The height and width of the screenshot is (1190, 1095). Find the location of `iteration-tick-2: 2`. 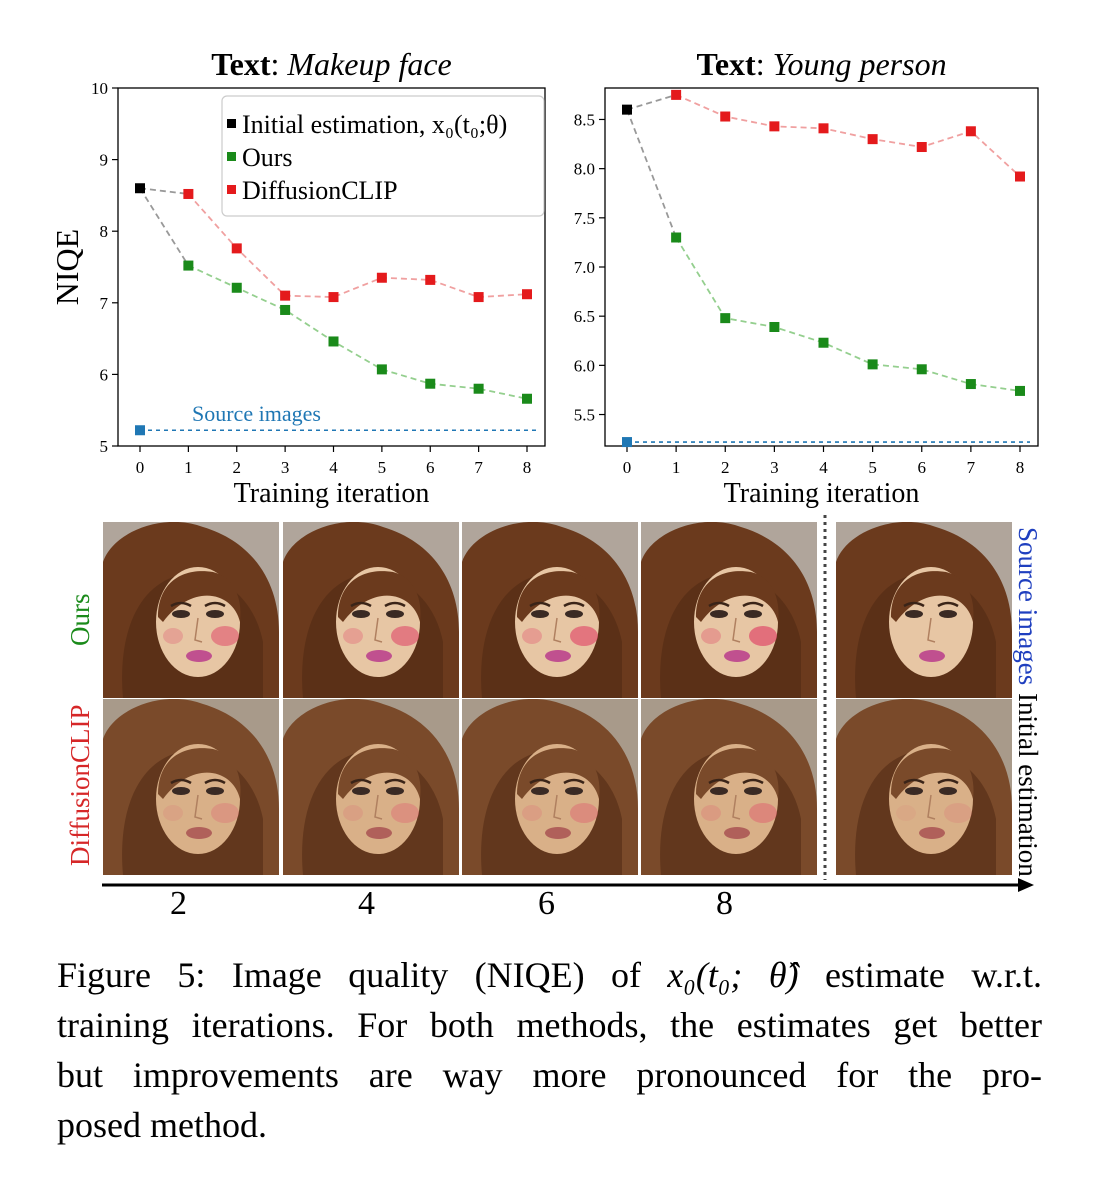

iteration-tick-2: 2 is located at coordinates (178, 903).